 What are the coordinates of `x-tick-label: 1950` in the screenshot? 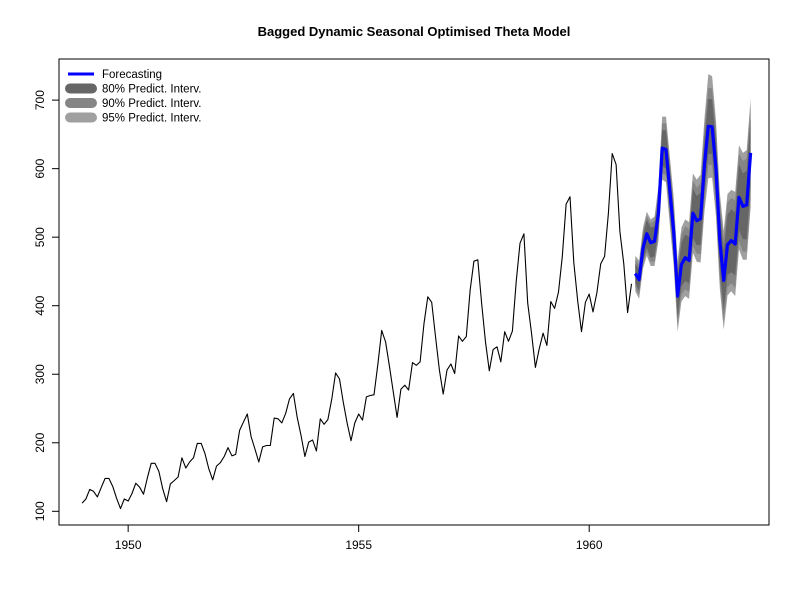 It's located at (128, 545).